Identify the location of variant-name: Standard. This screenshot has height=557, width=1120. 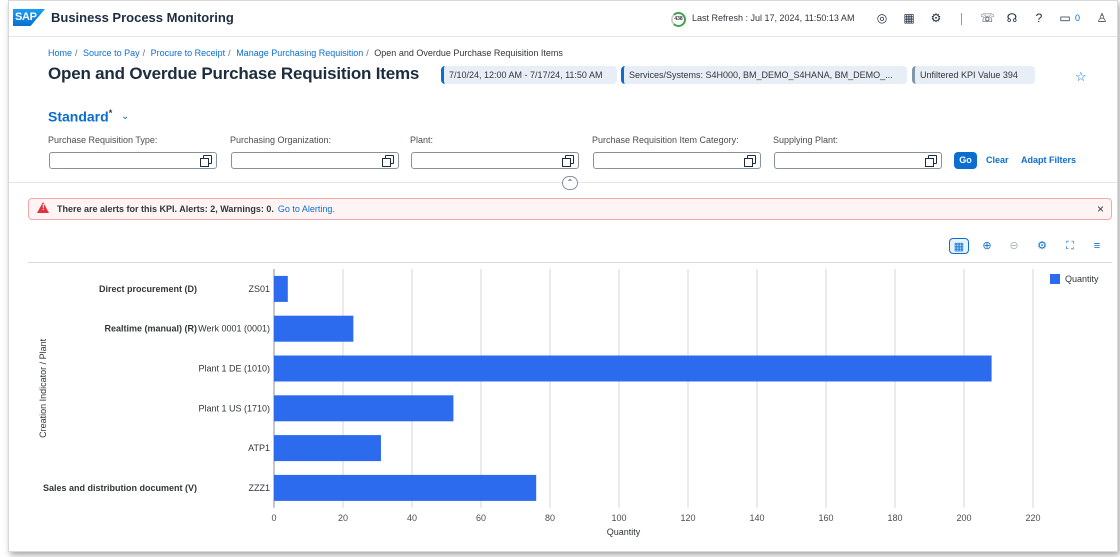
(78, 116).